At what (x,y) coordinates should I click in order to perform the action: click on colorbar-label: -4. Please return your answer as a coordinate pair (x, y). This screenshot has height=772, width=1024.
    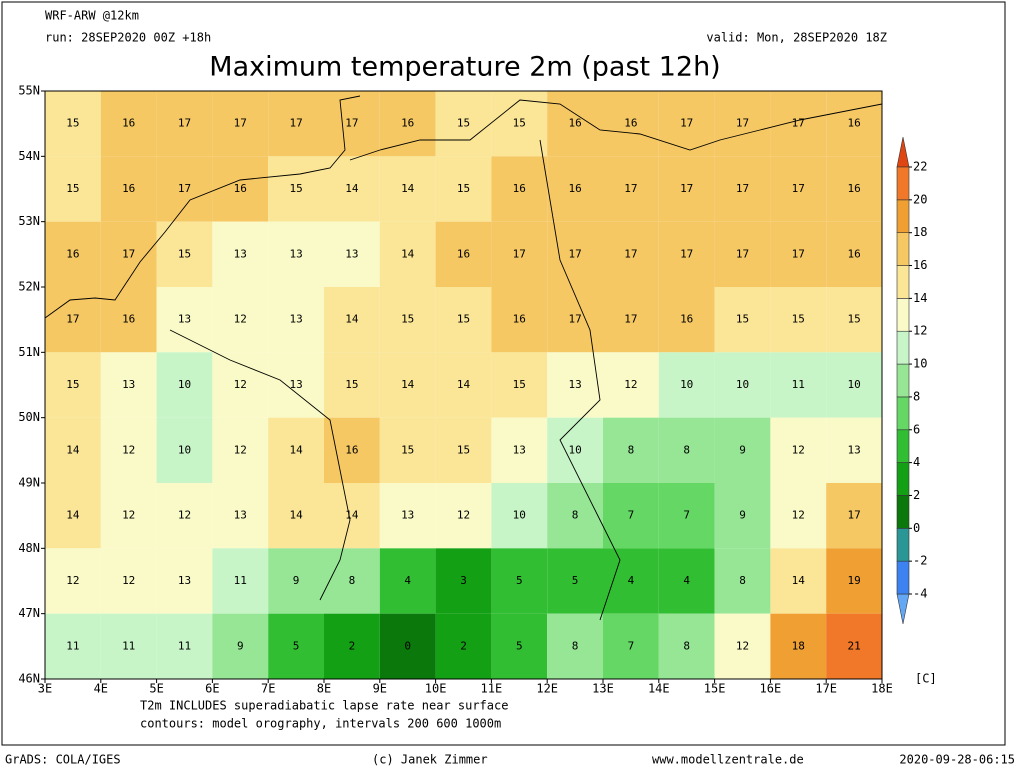
    Looking at the image, I should click on (920, 594).